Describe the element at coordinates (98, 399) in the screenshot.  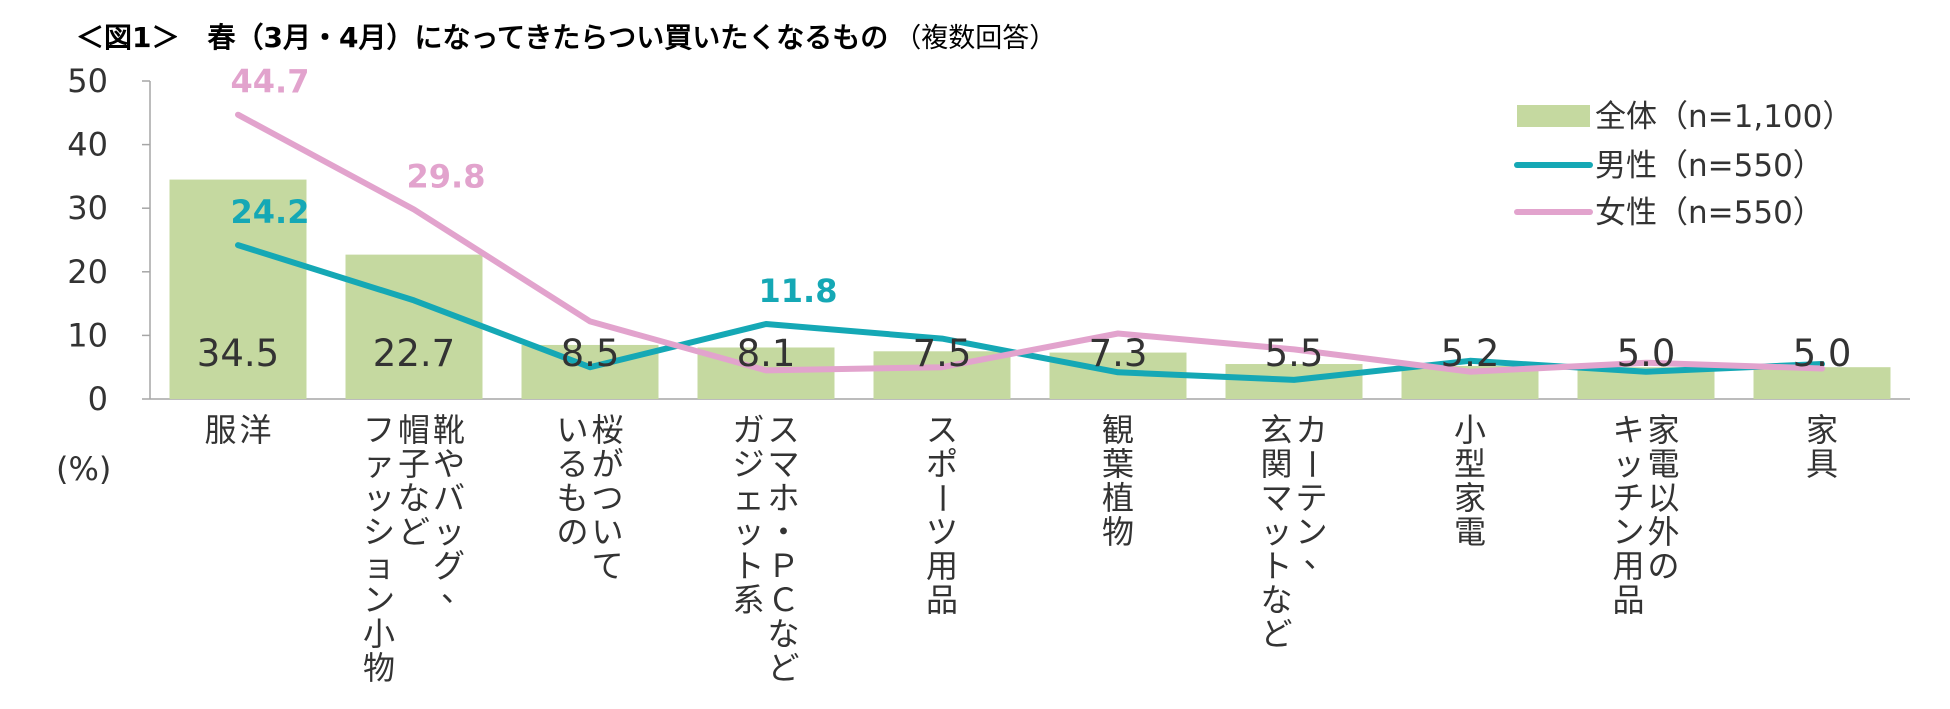
I see `y-tick-label: 0` at that location.